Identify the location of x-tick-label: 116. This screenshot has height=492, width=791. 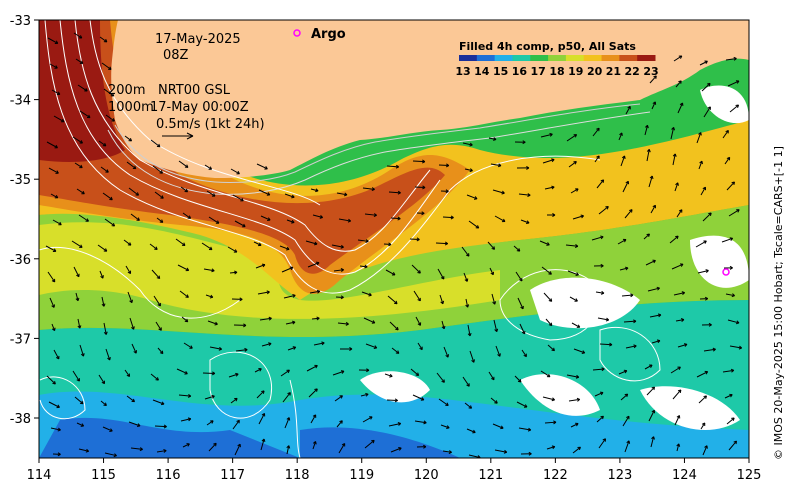
(168, 475).